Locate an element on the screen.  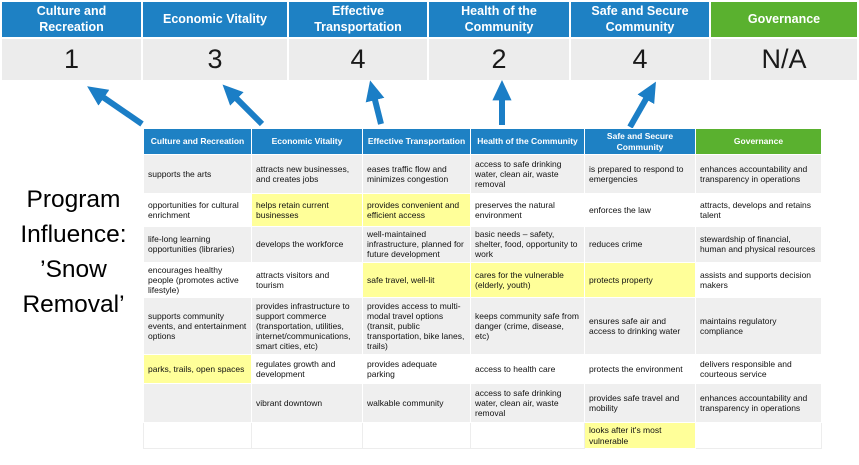
matrix-cell: assists and supports decision makers is located at coordinates (758, 280).